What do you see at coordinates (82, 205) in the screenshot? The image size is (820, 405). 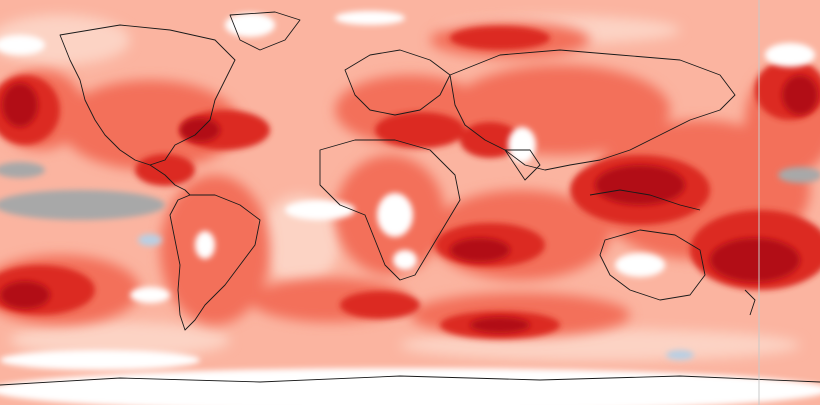 I see `negative-gray-east-pacific` at bounding box center [82, 205].